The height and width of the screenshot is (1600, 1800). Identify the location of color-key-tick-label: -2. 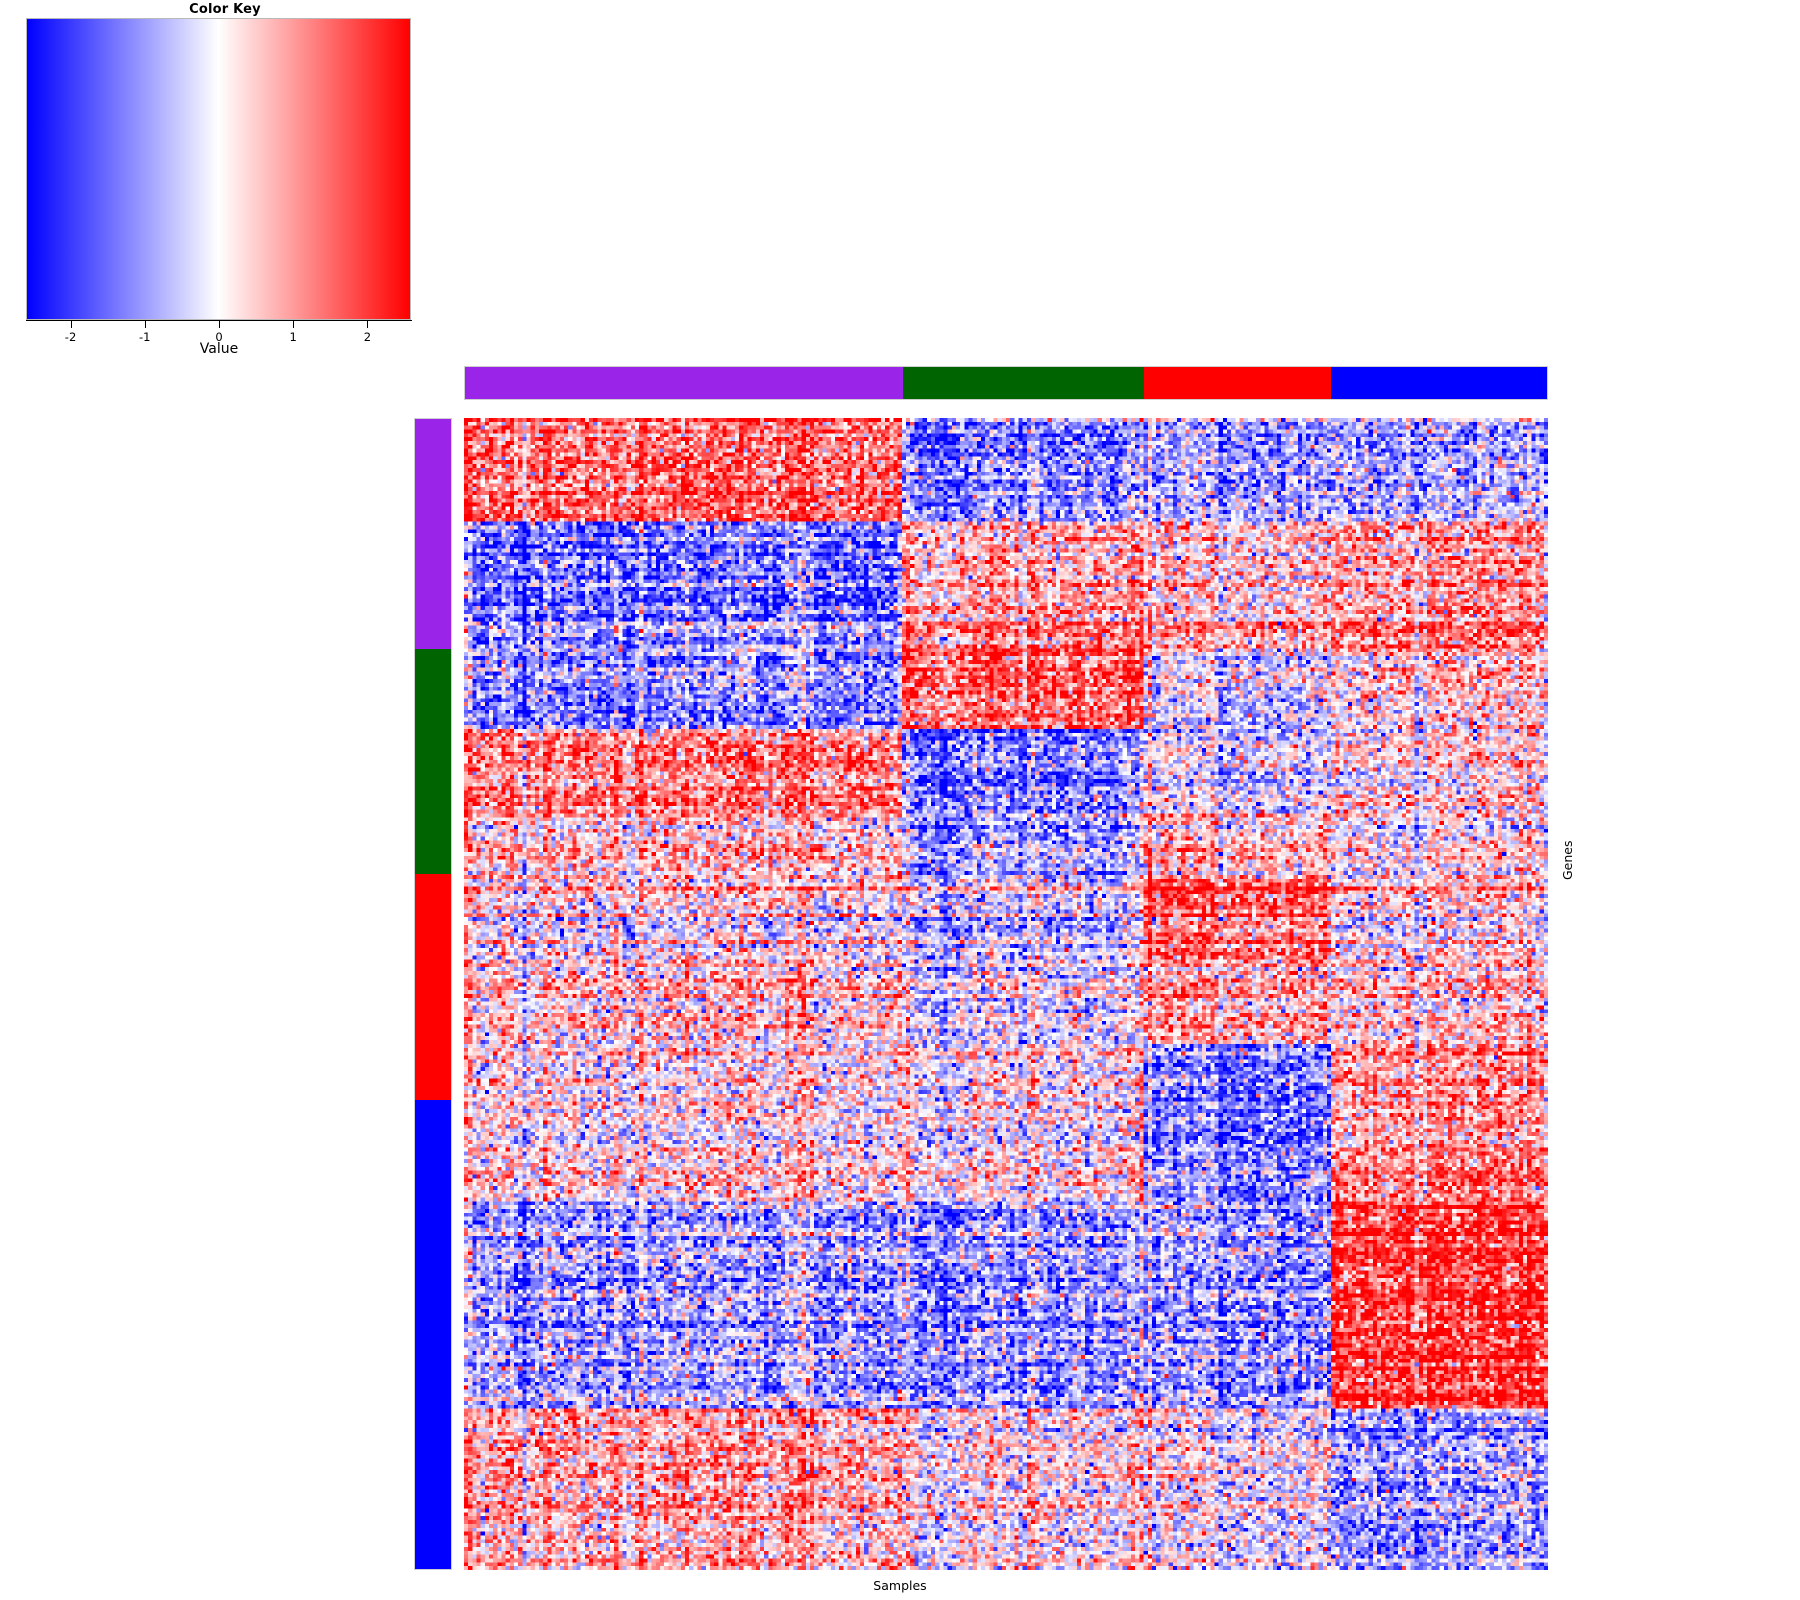
(70, 337).